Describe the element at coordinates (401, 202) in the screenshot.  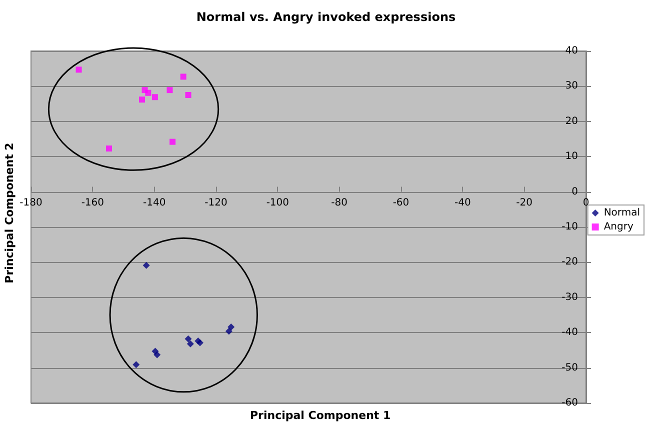
I see `x-tick-label: -60` at that location.